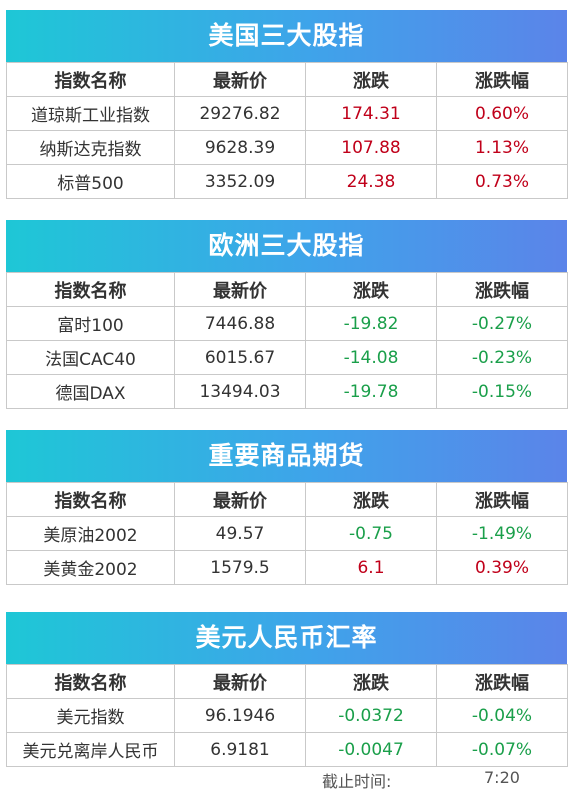  I want to click on table-row: 纳斯达克指数 9628.39 107.88 1.13%, so click(287, 147).